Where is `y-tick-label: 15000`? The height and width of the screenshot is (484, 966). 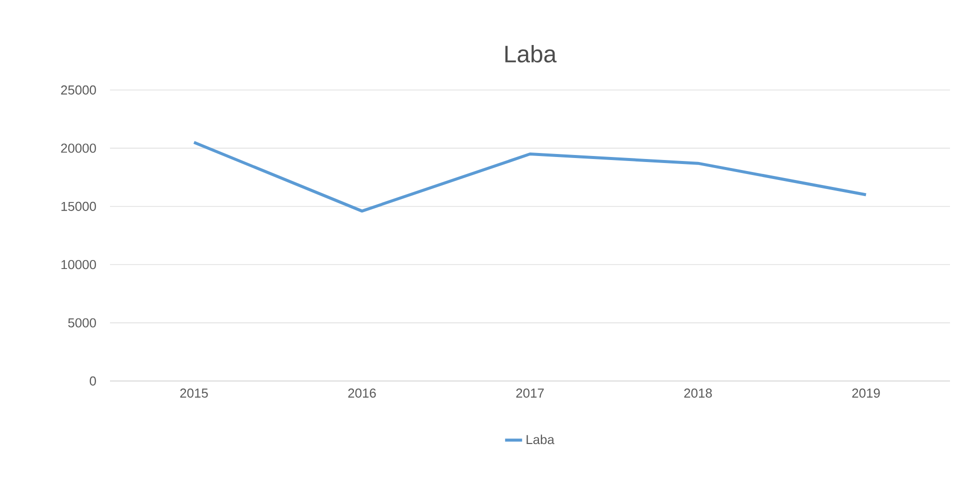
y-tick-label: 15000 is located at coordinates (78, 206).